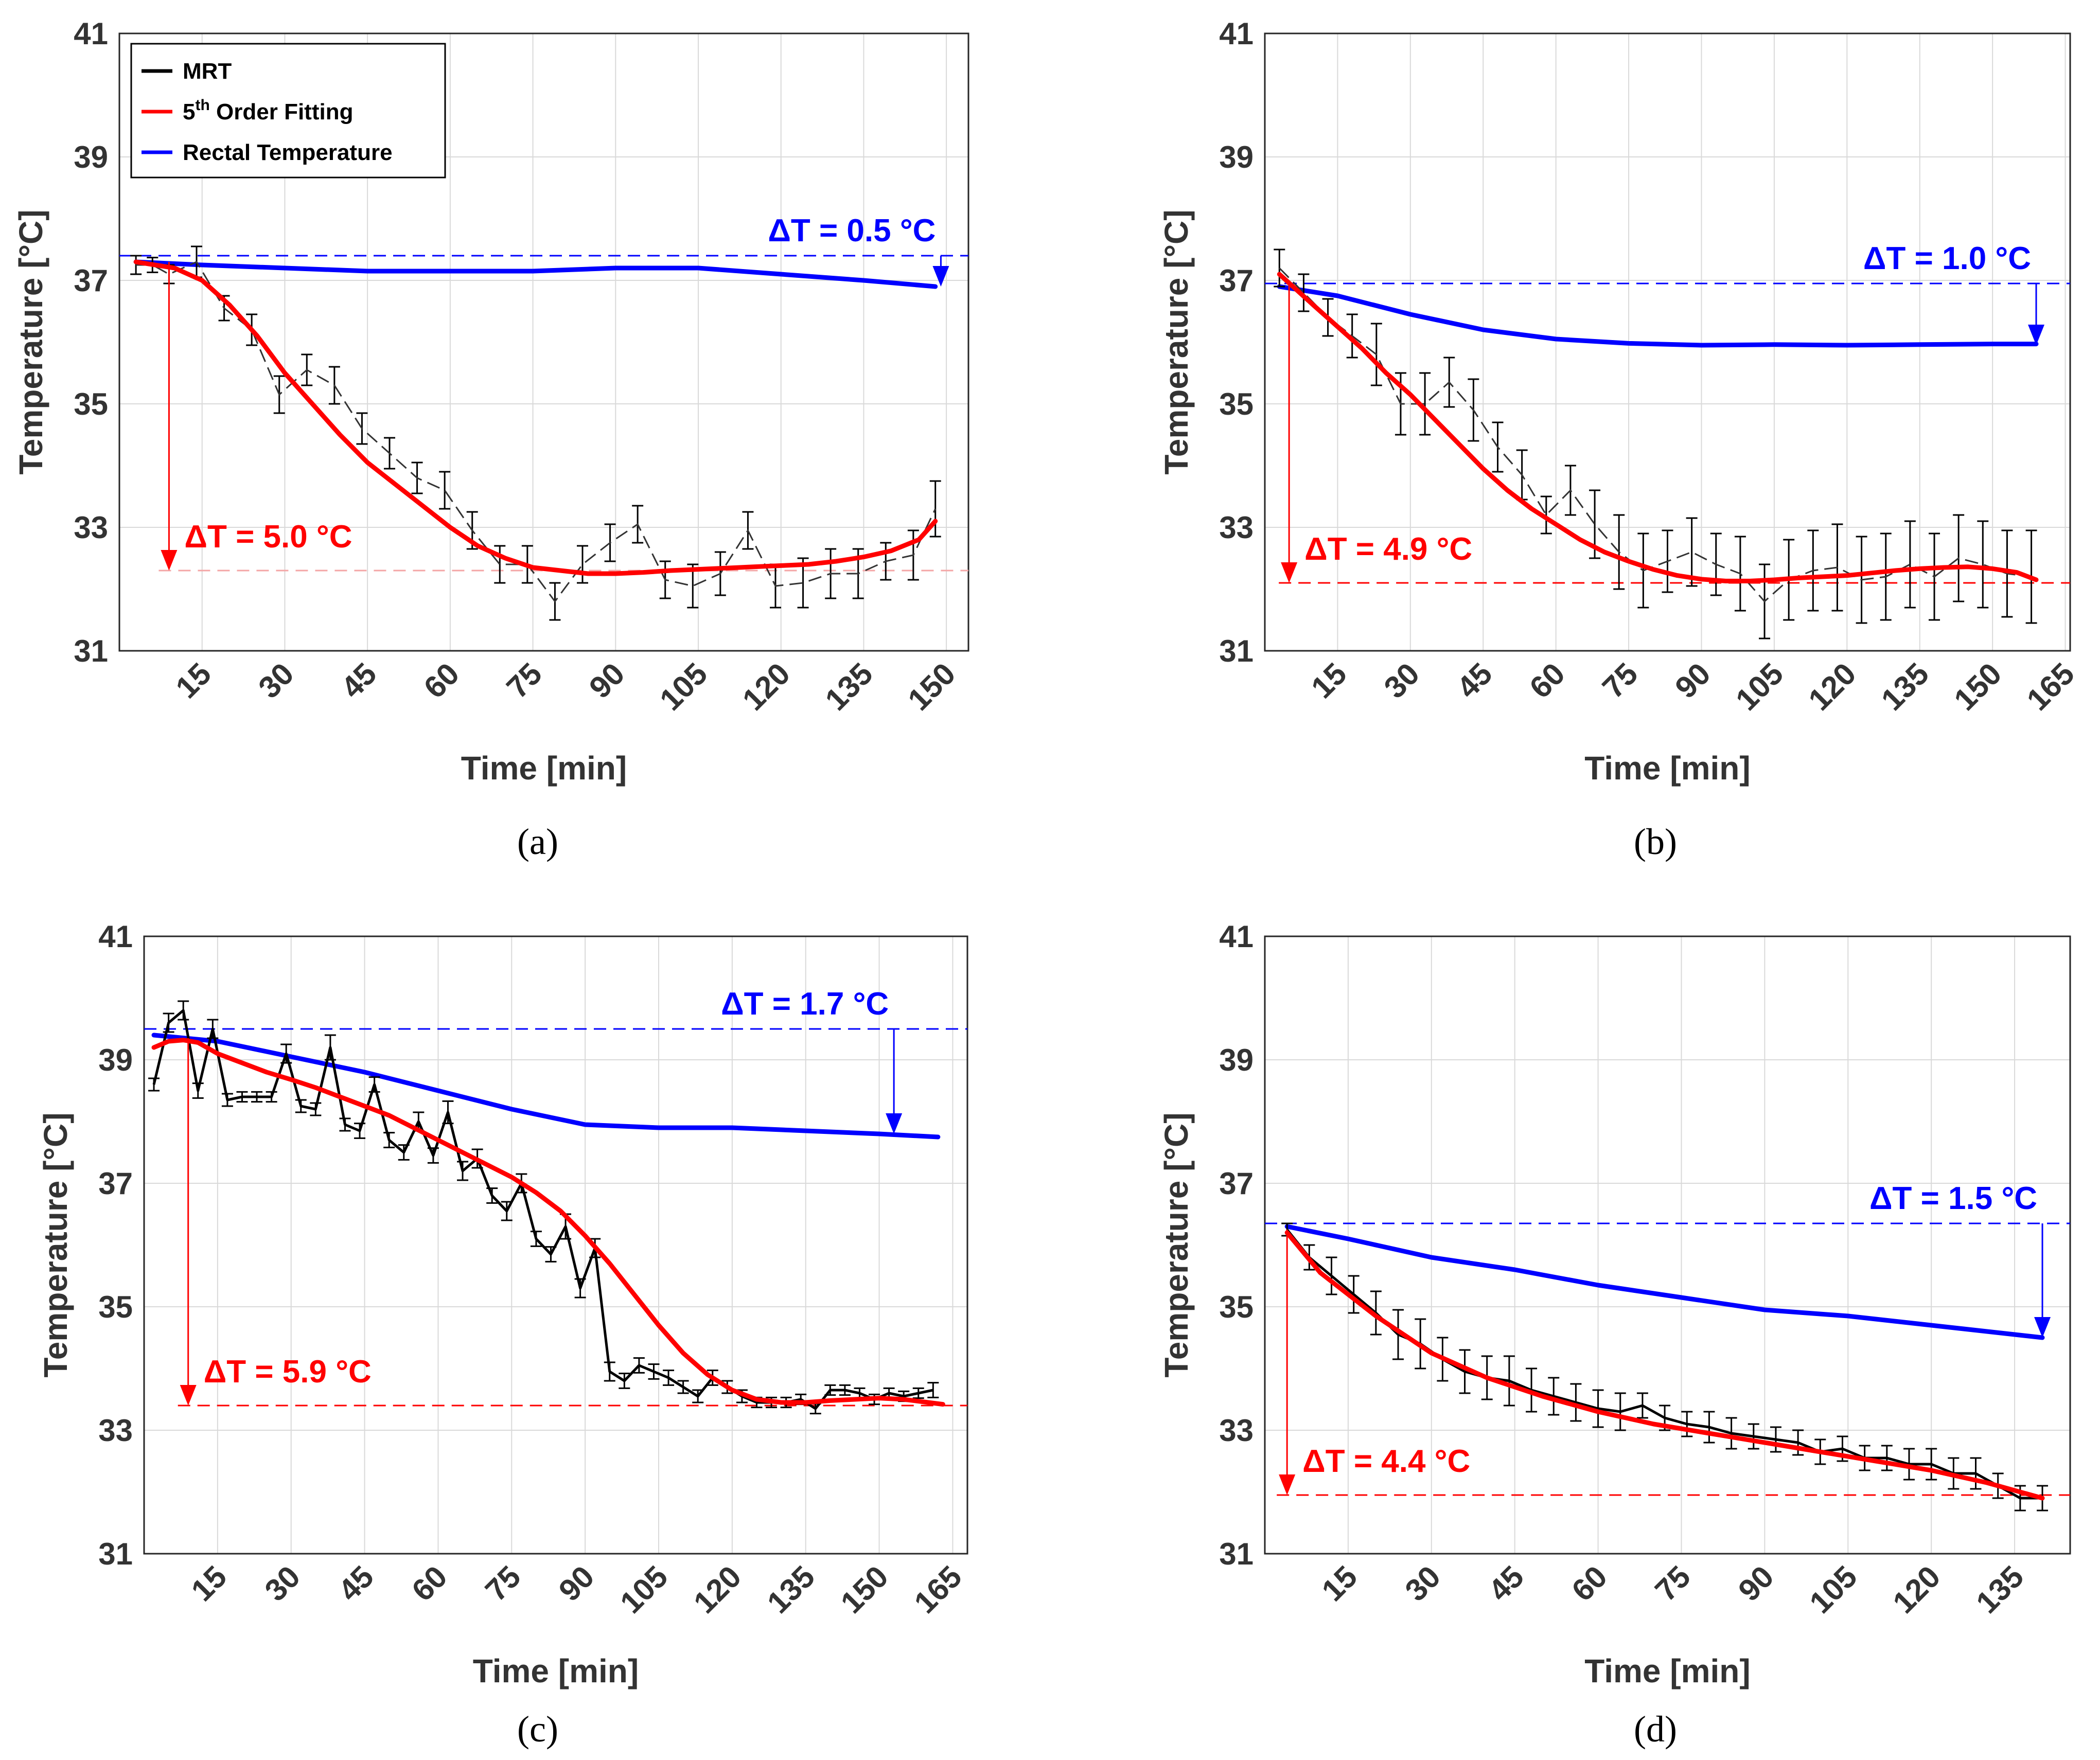 The image size is (2100, 1760). What do you see at coordinates (207, 71) in the screenshot?
I see `legend-mrt-label: MRT` at bounding box center [207, 71].